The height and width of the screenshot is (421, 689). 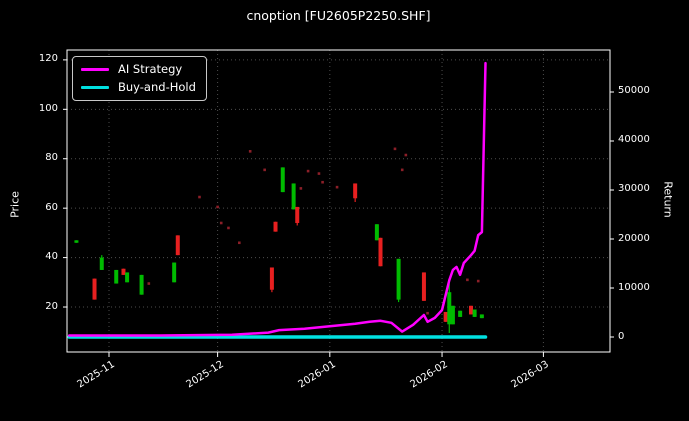 I want to click on return-tick-label: 0, so click(x=621, y=336).